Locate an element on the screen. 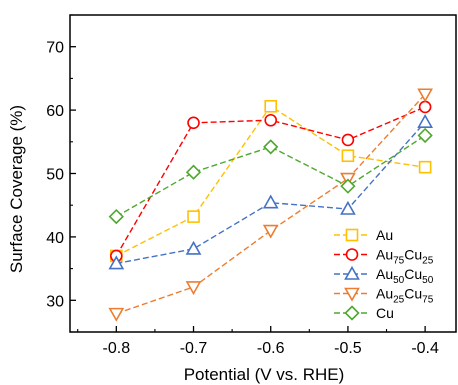  x-tick-label: -0.4 is located at coordinates (425, 348).